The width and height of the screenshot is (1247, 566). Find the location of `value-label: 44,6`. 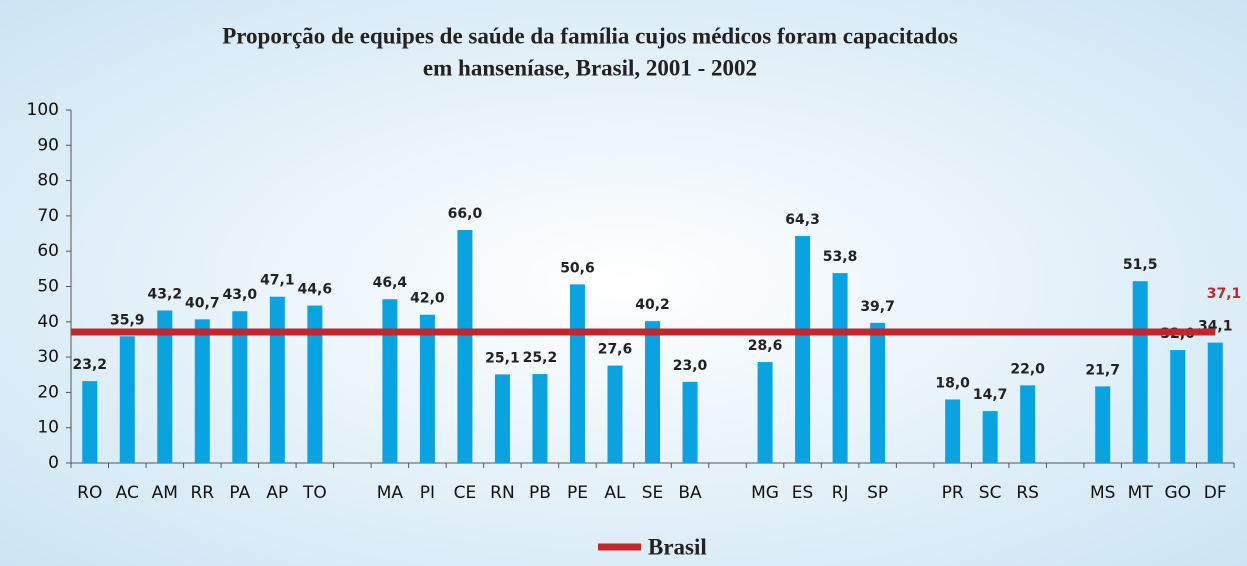

value-label: 44,6 is located at coordinates (315, 290).